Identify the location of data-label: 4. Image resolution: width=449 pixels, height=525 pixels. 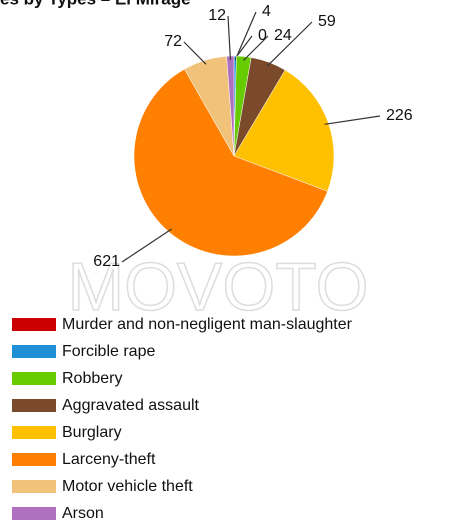
(266, 11).